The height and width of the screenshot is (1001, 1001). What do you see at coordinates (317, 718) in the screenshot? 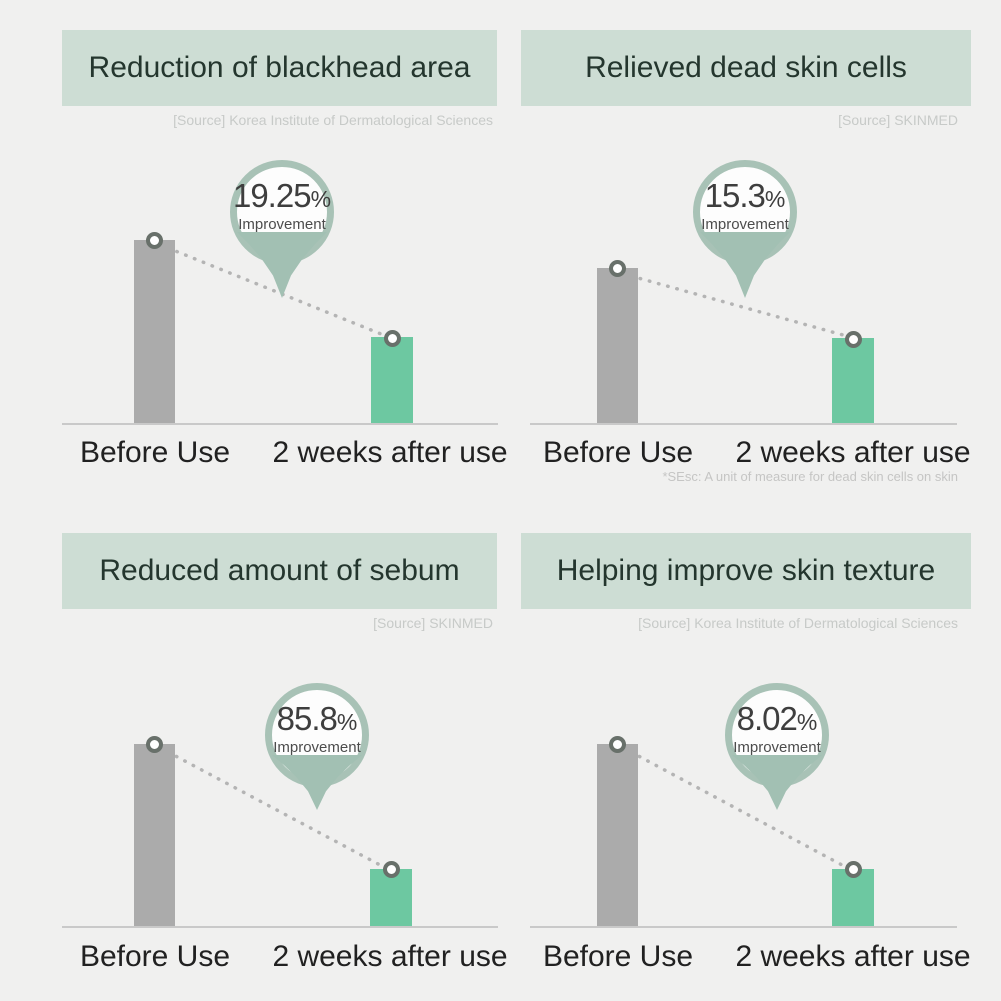
I see `improvement-percentage: 85.8%` at bounding box center [317, 718].